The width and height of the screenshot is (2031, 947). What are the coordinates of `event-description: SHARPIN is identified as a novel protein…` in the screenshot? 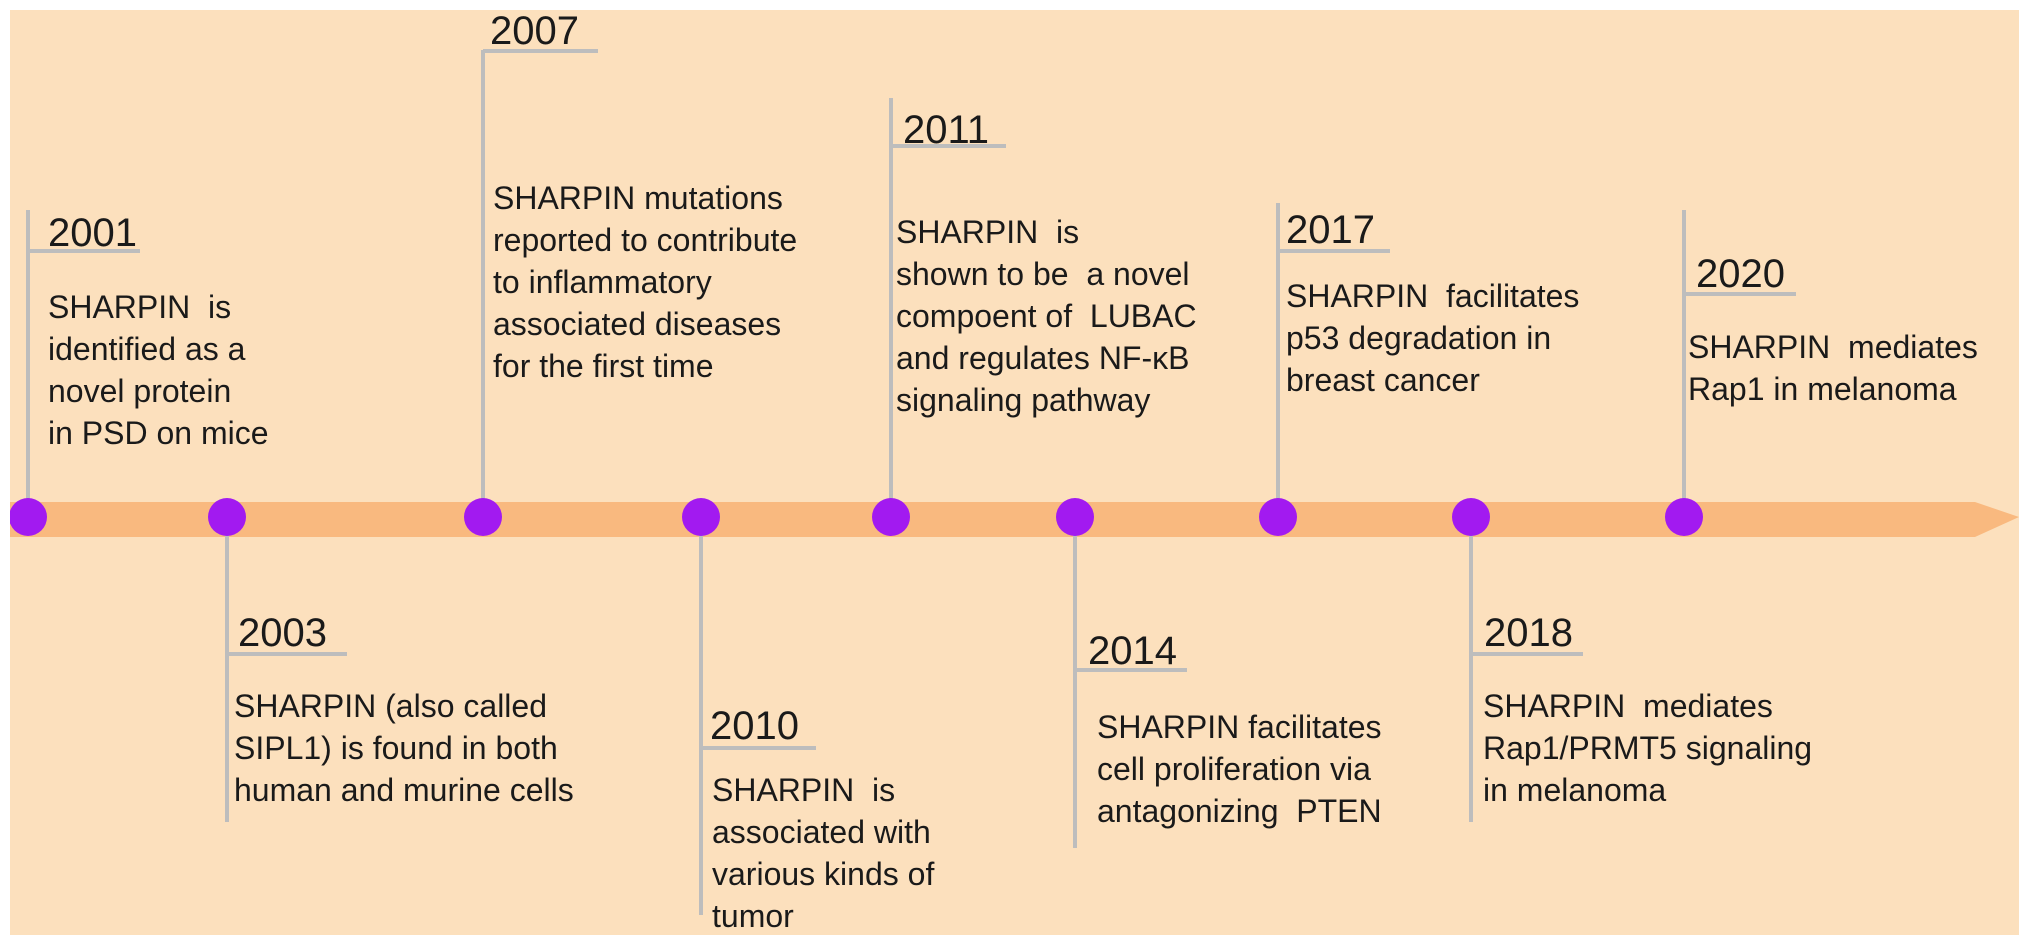 It's located at (158, 370).